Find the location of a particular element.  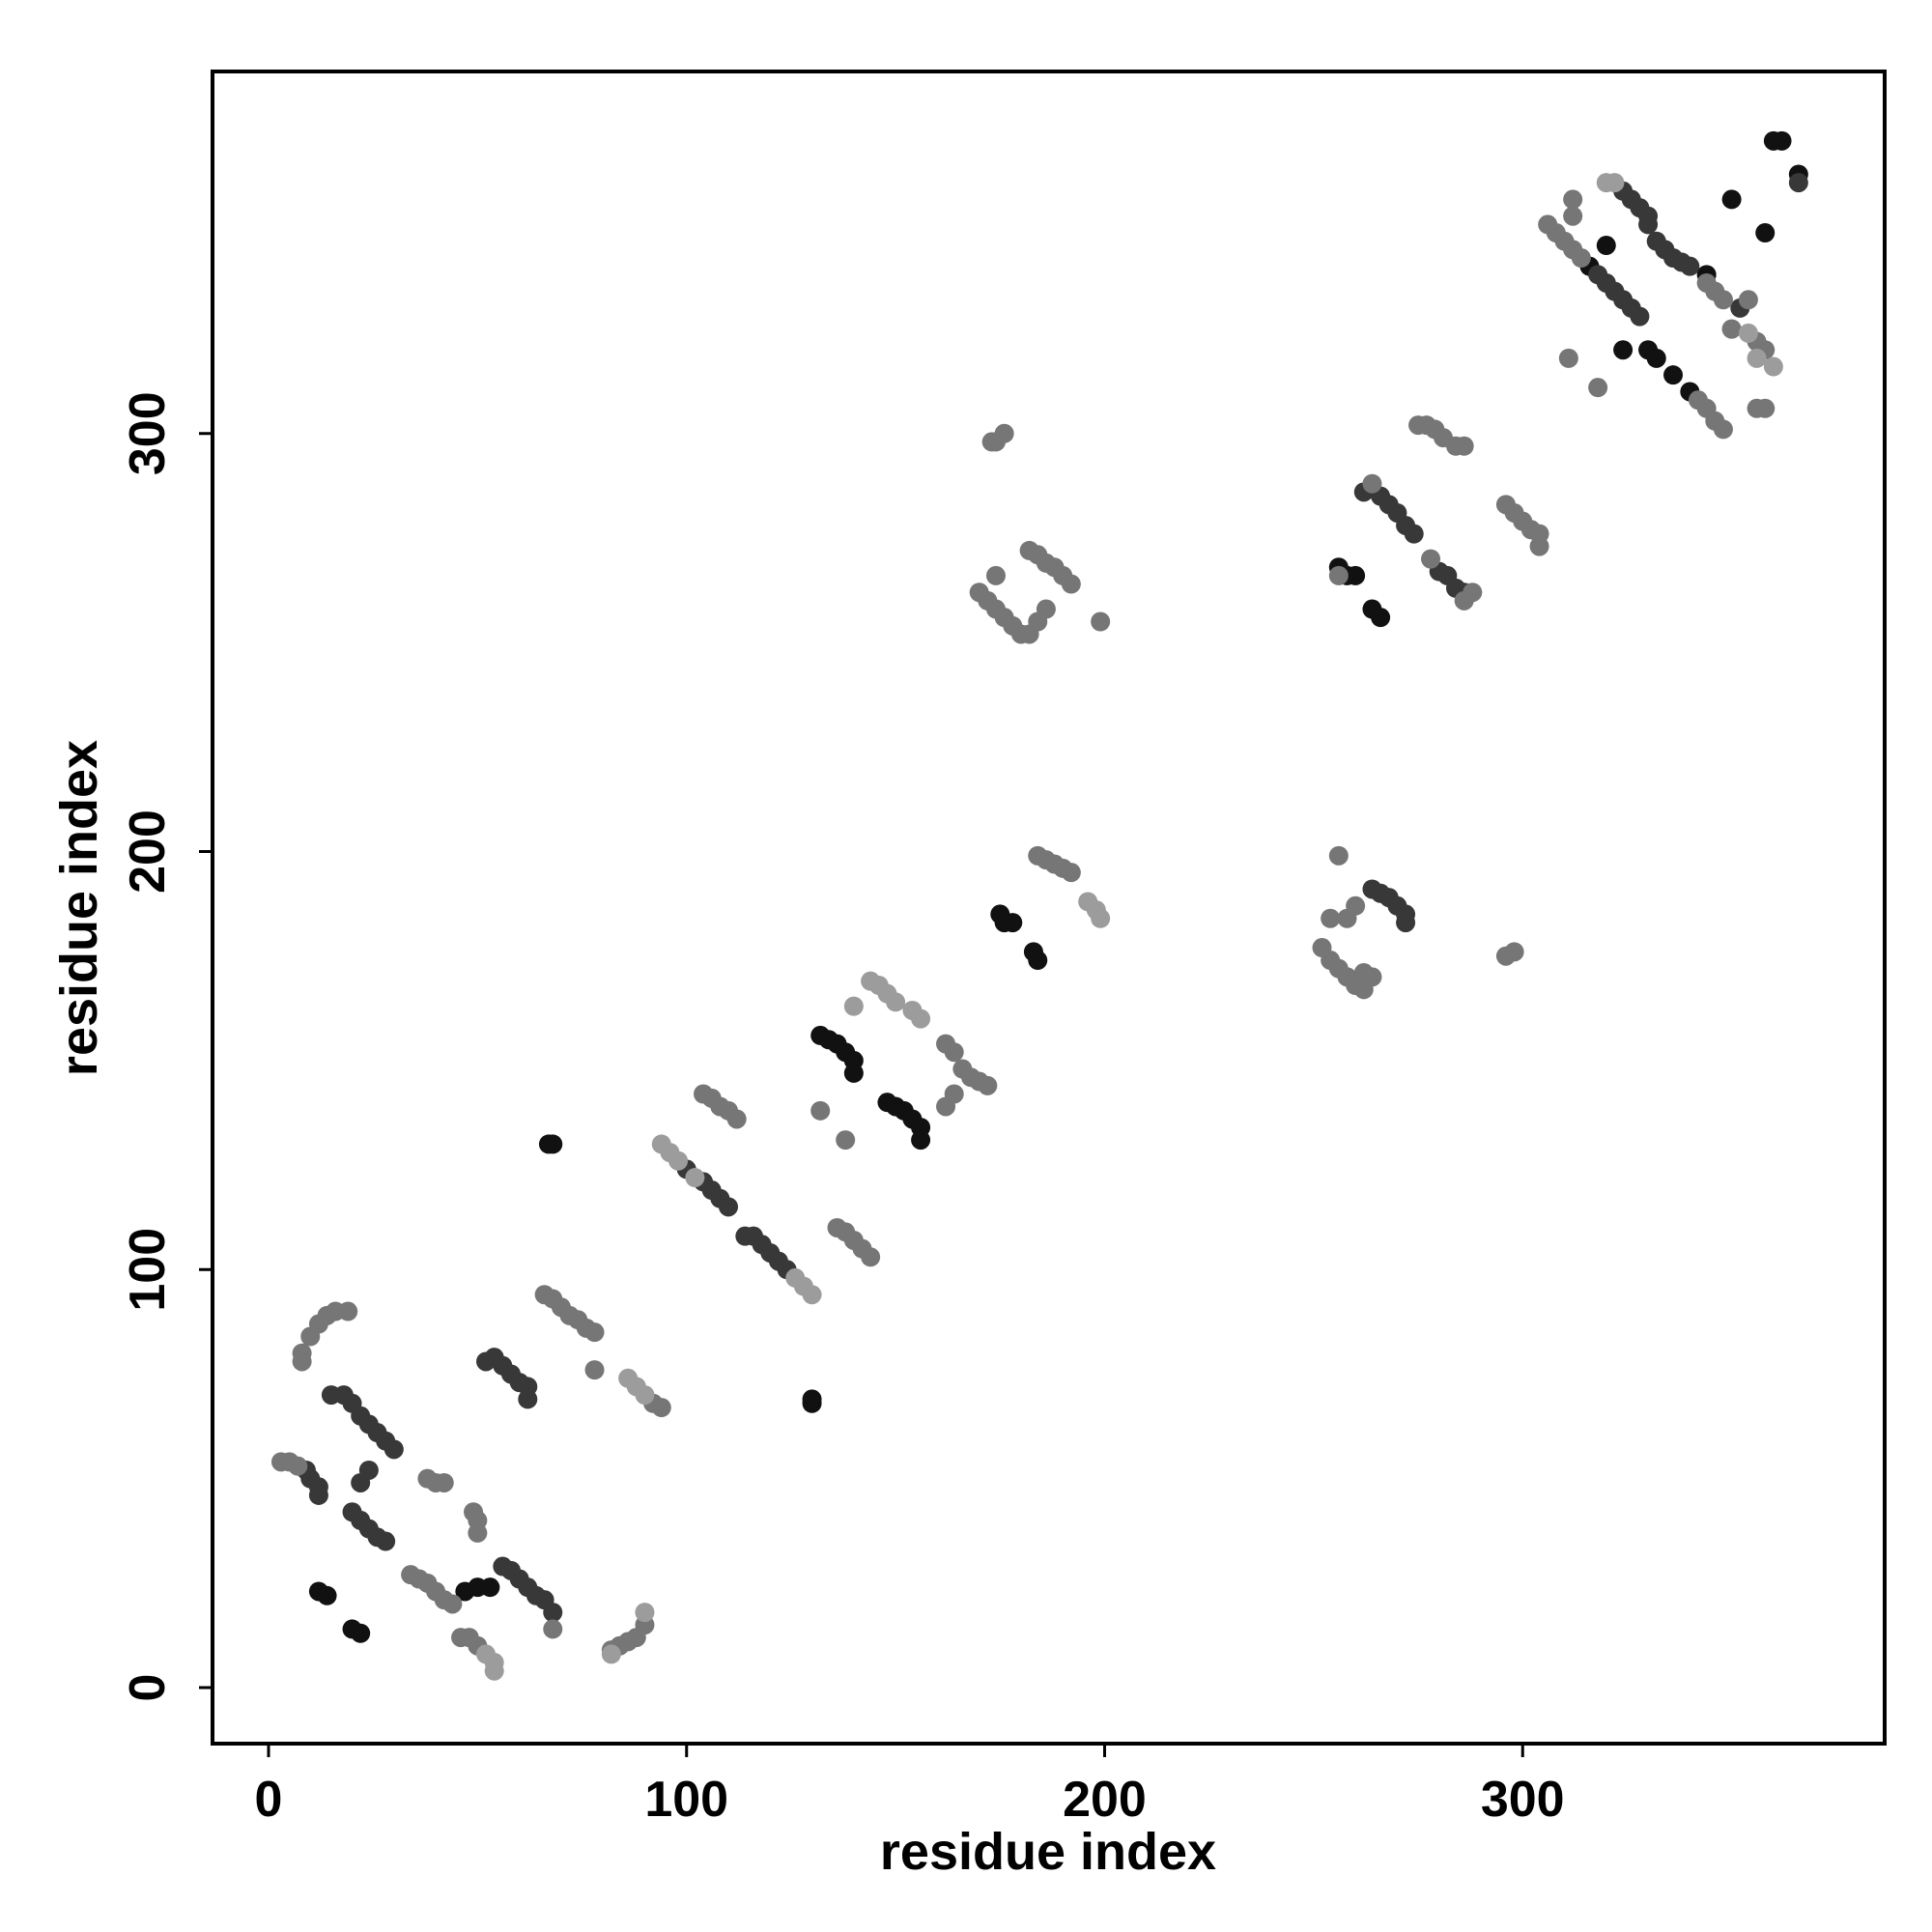

y-tick-label: 100 is located at coordinates (148, 1270).